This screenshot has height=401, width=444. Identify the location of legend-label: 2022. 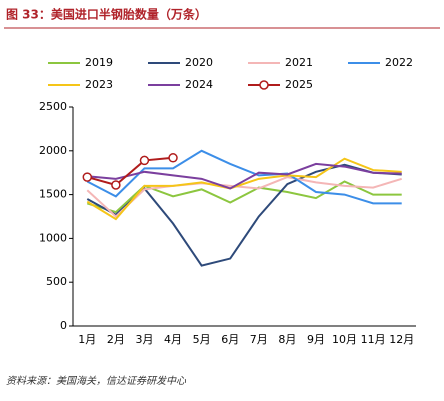
(399, 62).